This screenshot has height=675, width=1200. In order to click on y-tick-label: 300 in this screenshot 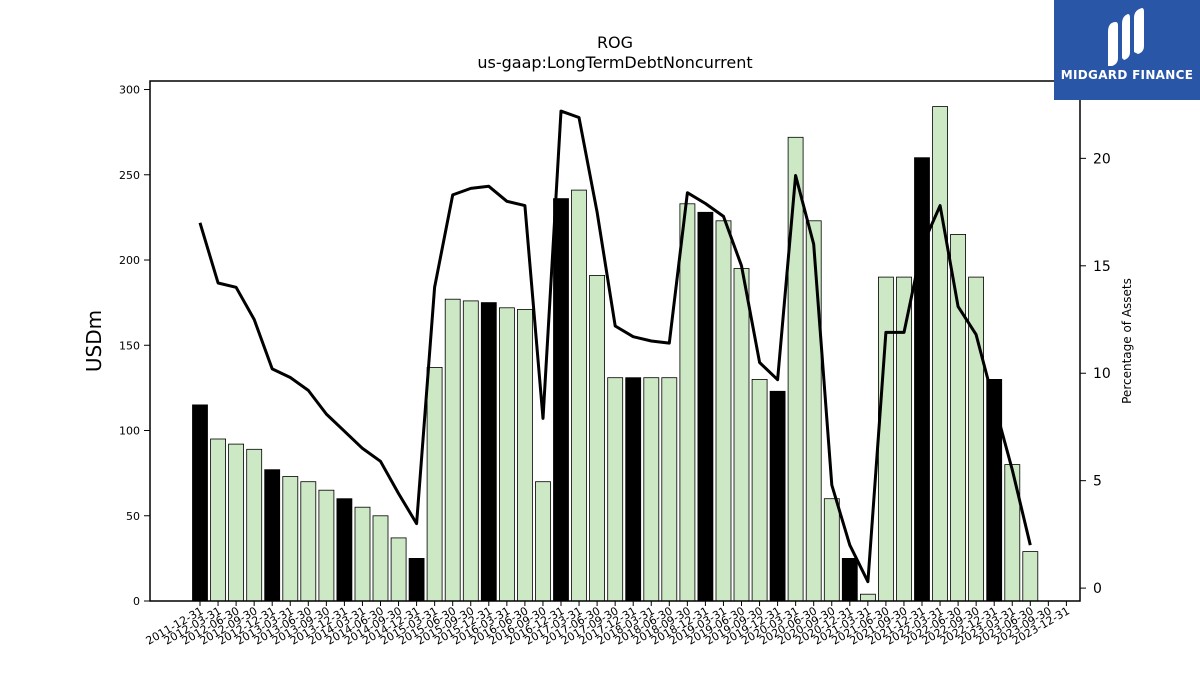, I will do `click(129, 90)`.